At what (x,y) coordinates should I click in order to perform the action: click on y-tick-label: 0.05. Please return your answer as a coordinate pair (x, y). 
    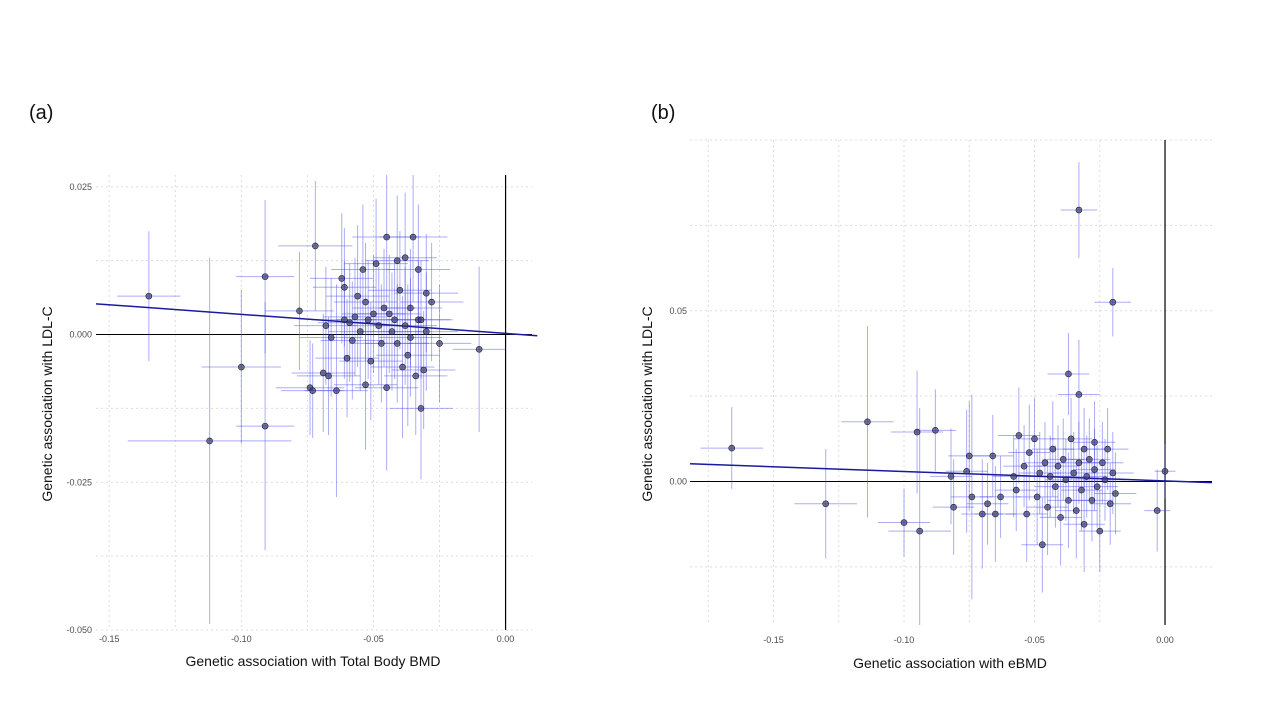
    Looking at the image, I should click on (678, 311).